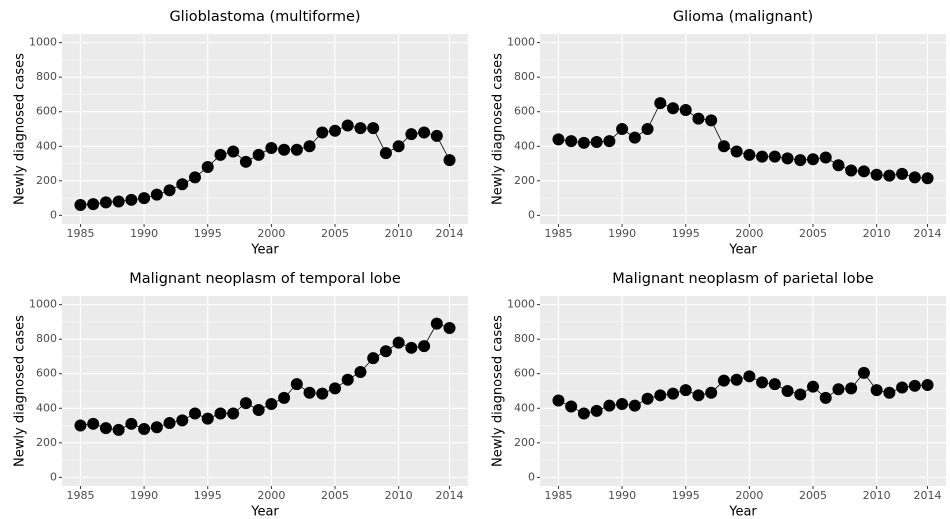 Image resolution: width=950 pixels, height=519 pixels. Describe the element at coordinates (46, 442) in the screenshot. I see `y-tick-label: 200` at that location.